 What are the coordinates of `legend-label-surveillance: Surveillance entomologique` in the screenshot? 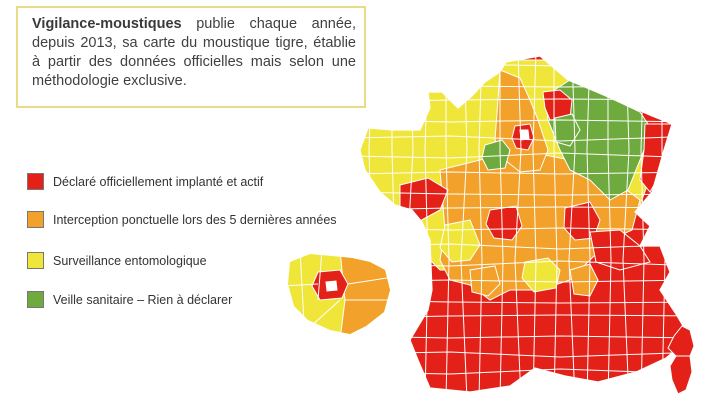 It's located at (130, 260).